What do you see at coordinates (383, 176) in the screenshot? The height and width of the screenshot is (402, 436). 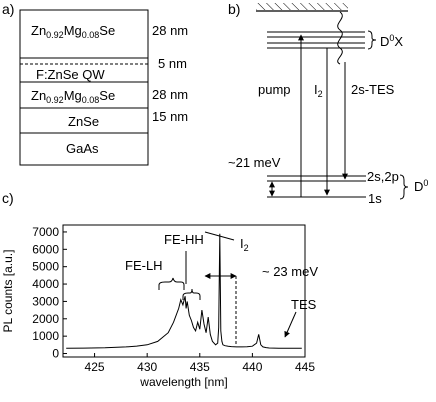 I see `level-2s2p-label: 2s,2p` at bounding box center [383, 176].